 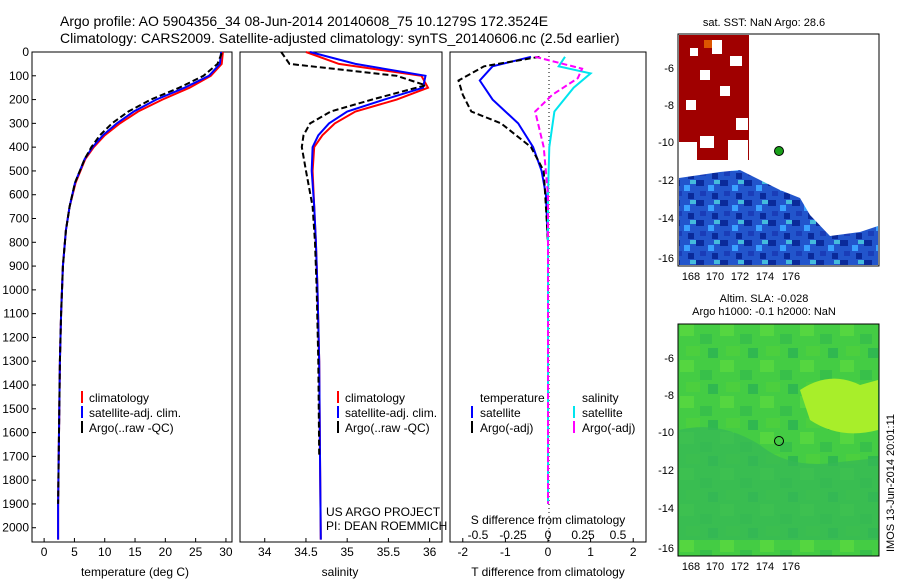 I want to click on y-tick-label: 1400, so click(x=15, y=385).